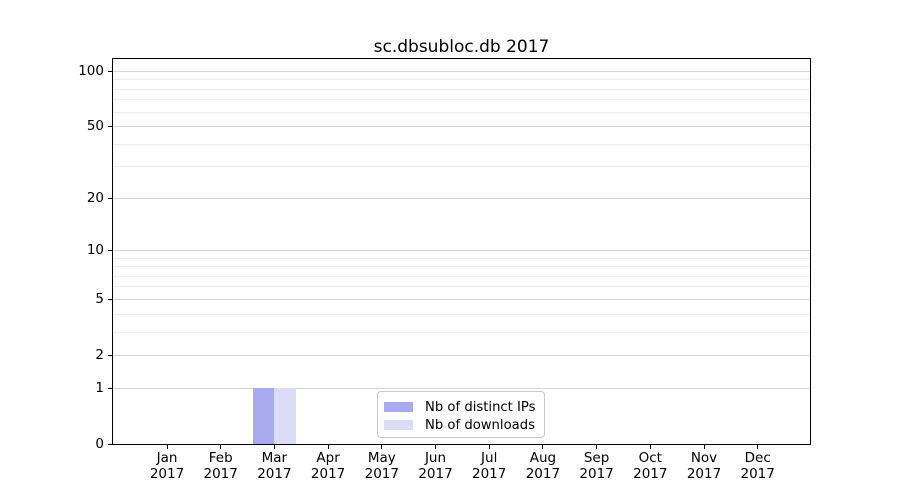 The width and height of the screenshot is (900, 500). I want to click on x-tick-label: Oct 2017, so click(650, 466).